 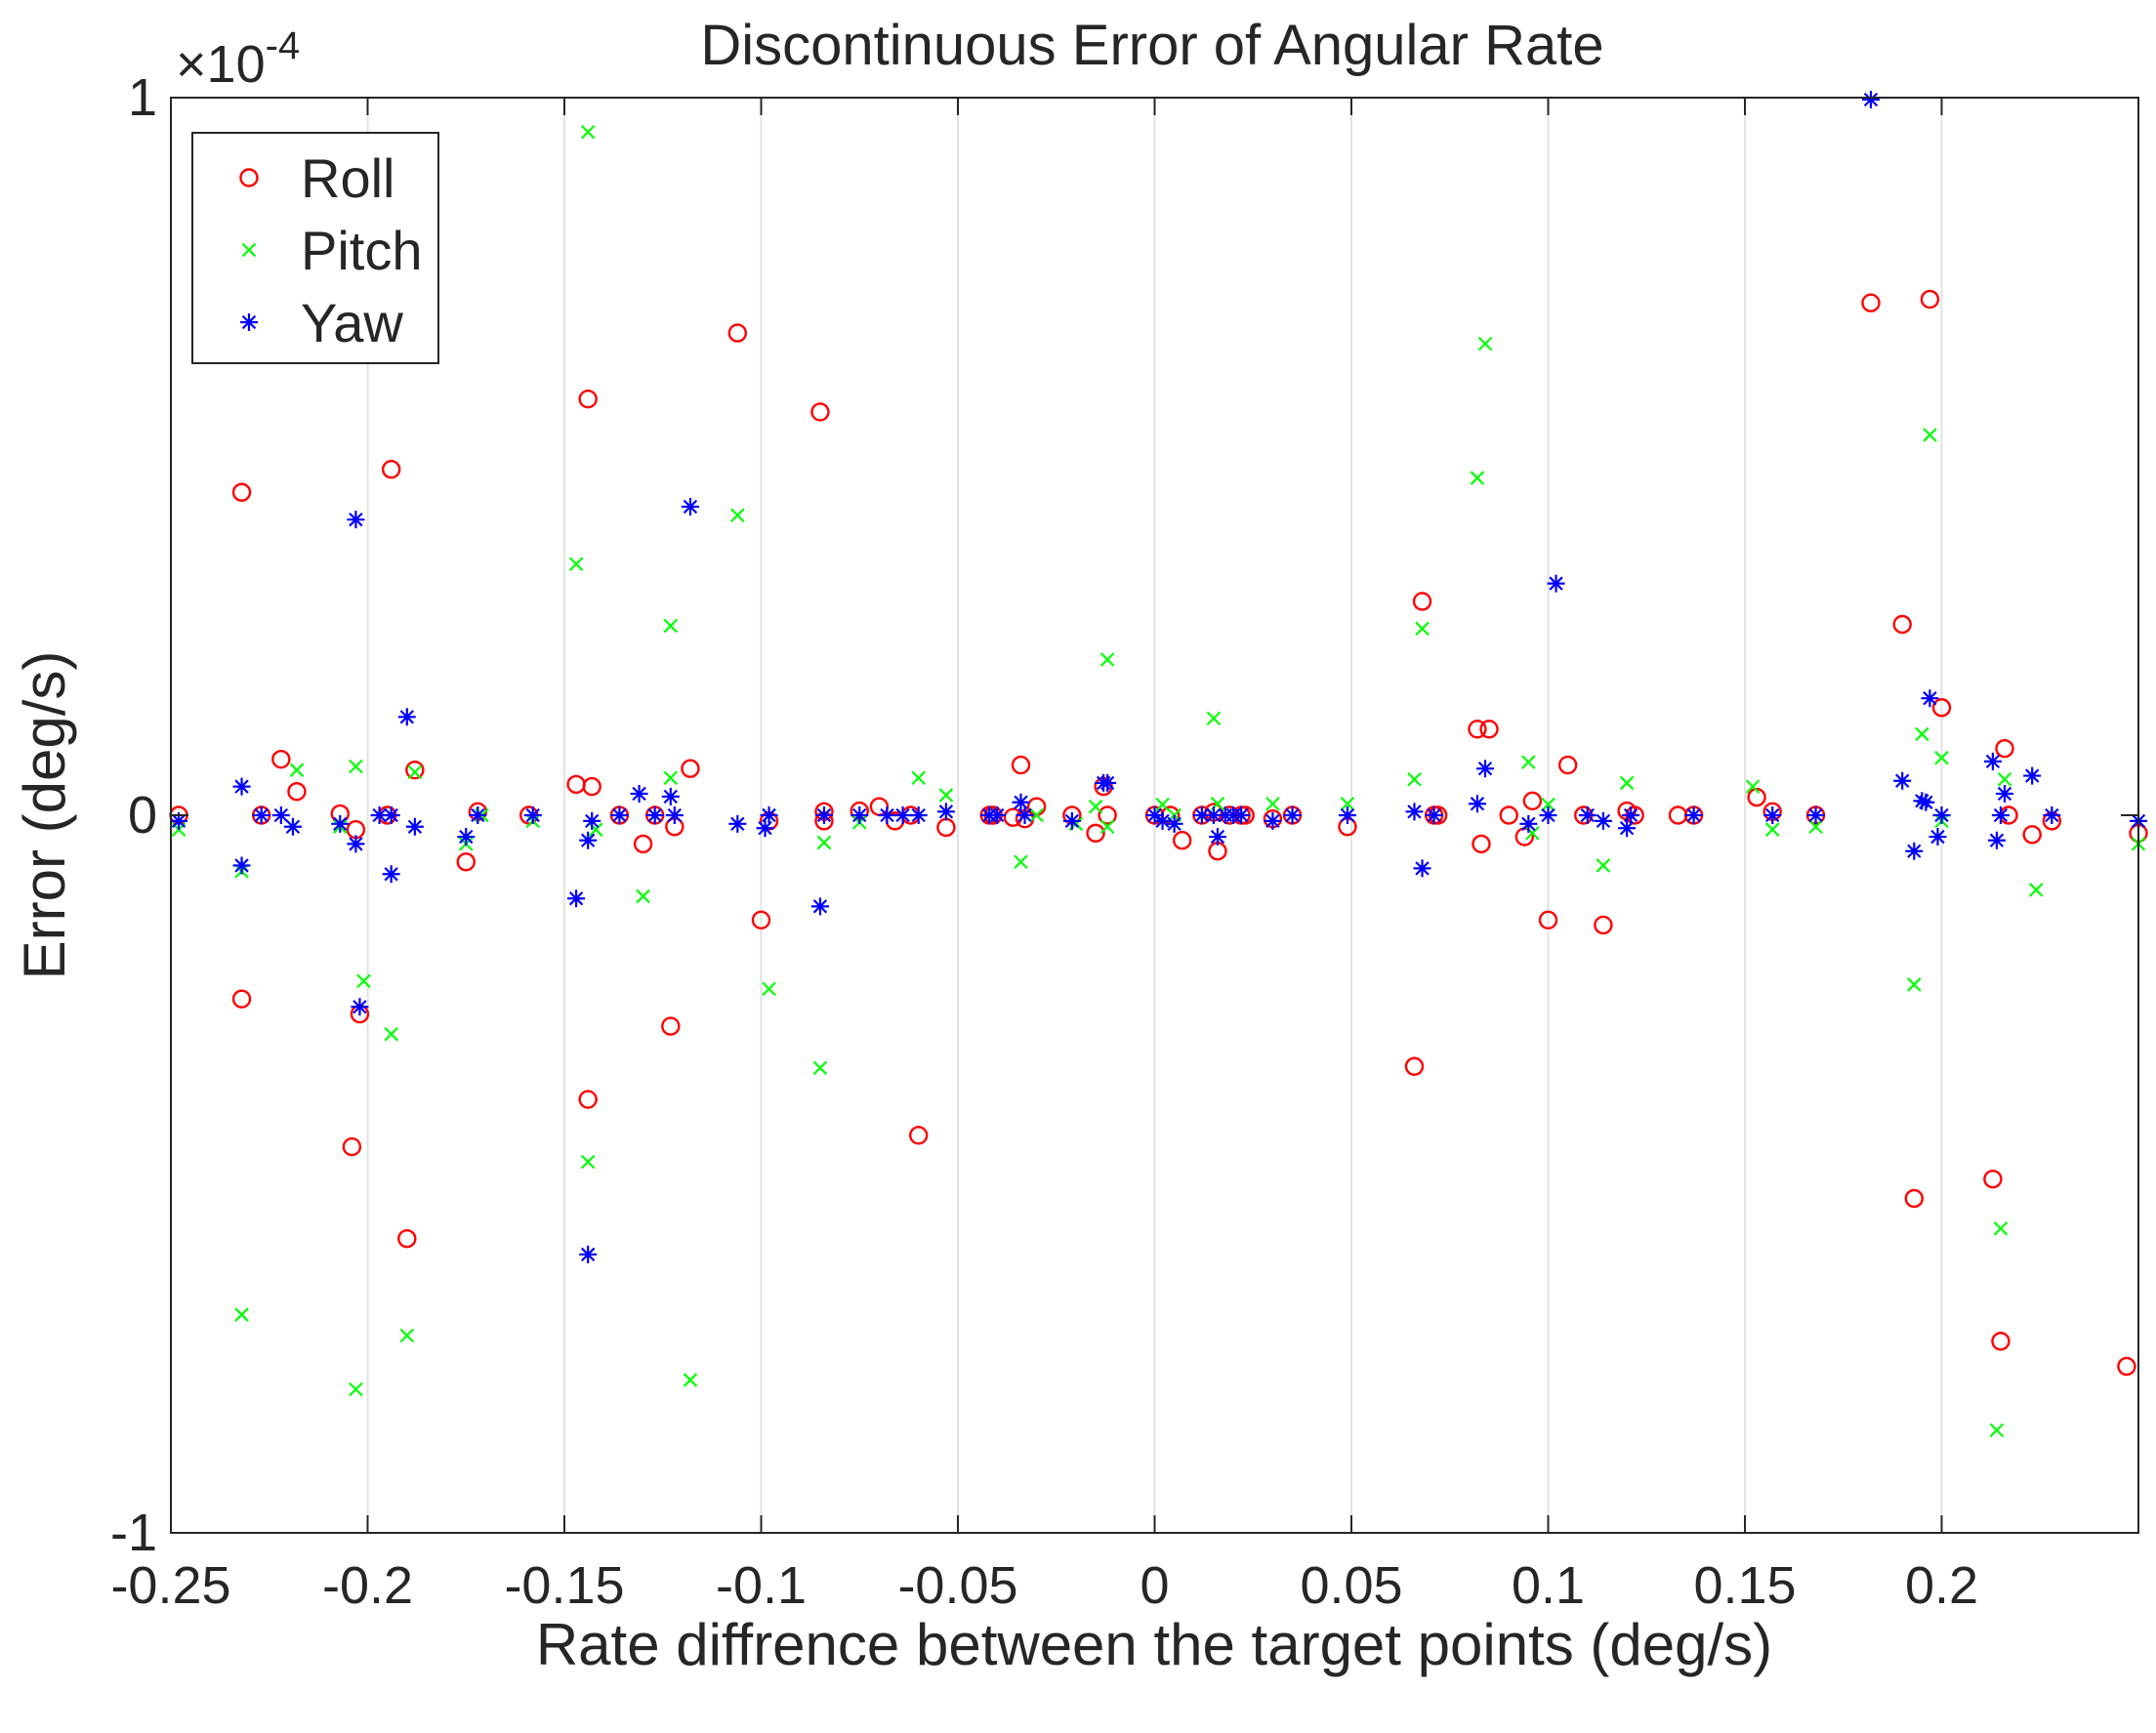 I want to click on x-tick-label: 0.1, so click(x=1548, y=1585).